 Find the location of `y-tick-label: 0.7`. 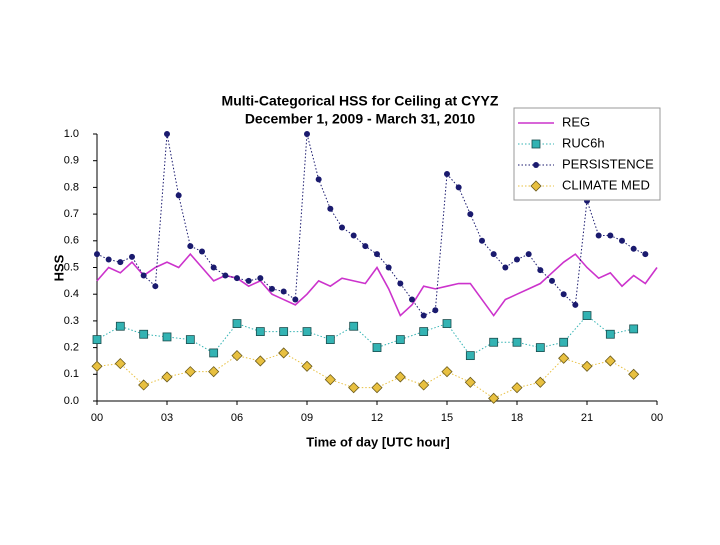

y-tick-label: 0.7 is located at coordinates (71, 214).